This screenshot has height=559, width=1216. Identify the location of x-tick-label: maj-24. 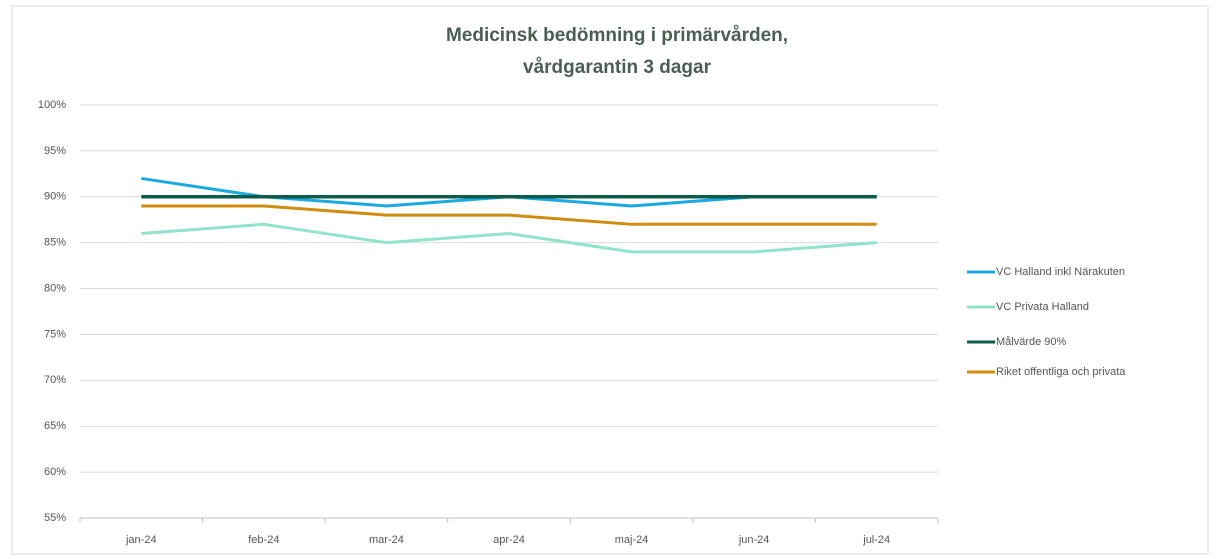
(632, 540).